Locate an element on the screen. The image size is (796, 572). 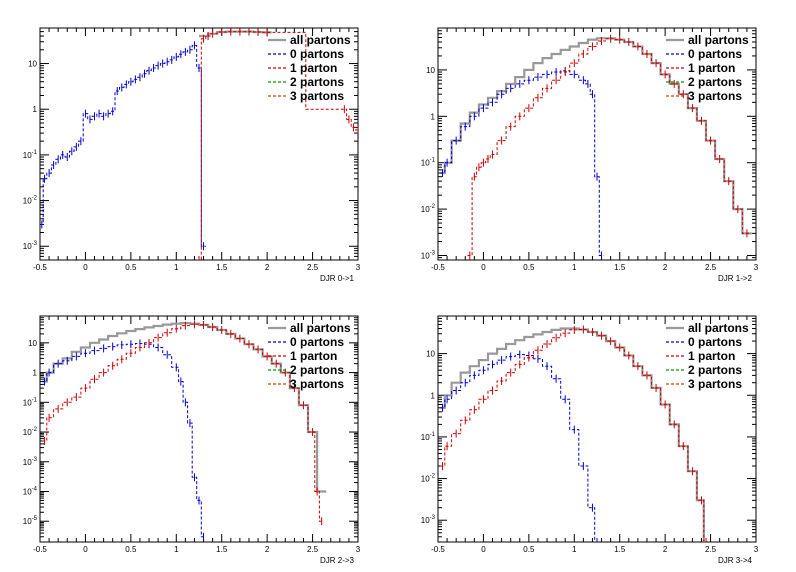
y-tick-label: 10⁻⁴ is located at coordinates (30, 491).